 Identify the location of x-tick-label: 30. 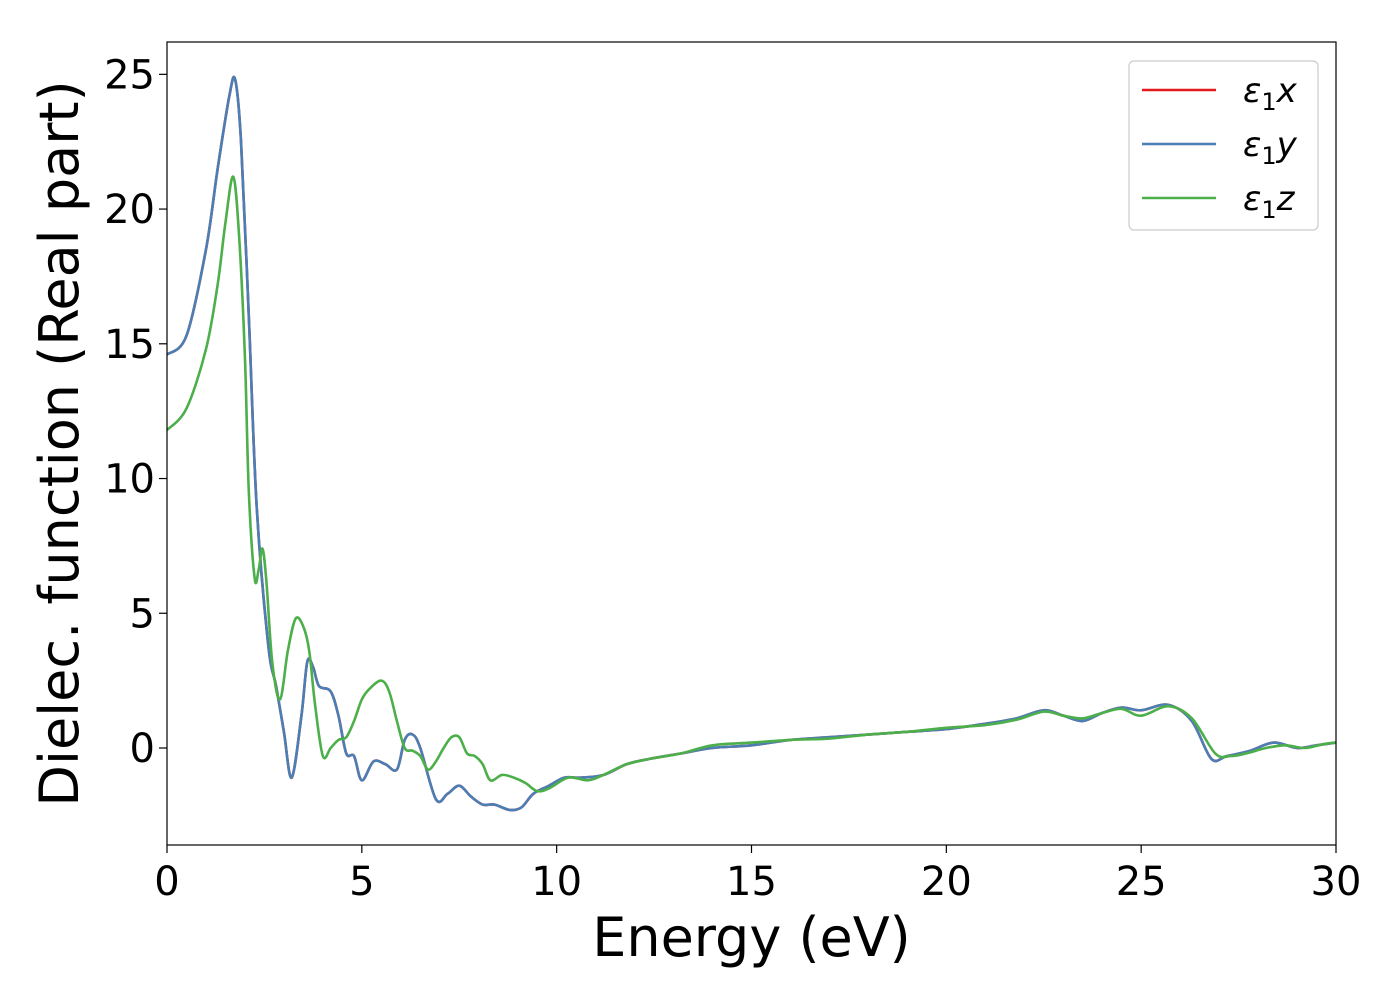
(1336, 882).